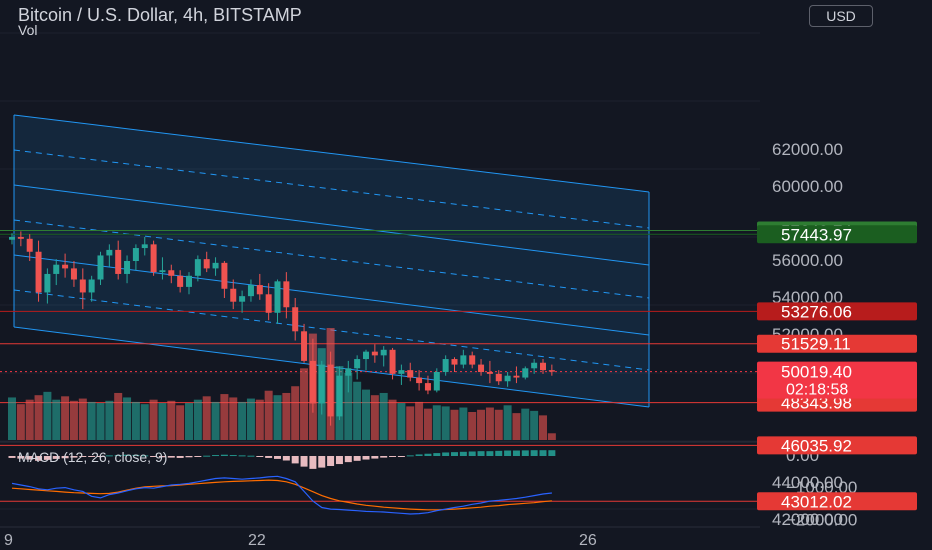 The height and width of the screenshot is (550, 932). What do you see at coordinates (816, 344) in the screenshot?
I see `level-price-label: 51529.11` at bounding box center [816, 344].